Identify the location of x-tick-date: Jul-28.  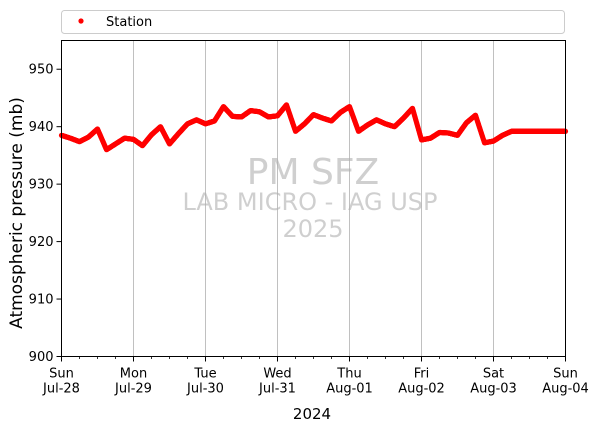
(61, 389).